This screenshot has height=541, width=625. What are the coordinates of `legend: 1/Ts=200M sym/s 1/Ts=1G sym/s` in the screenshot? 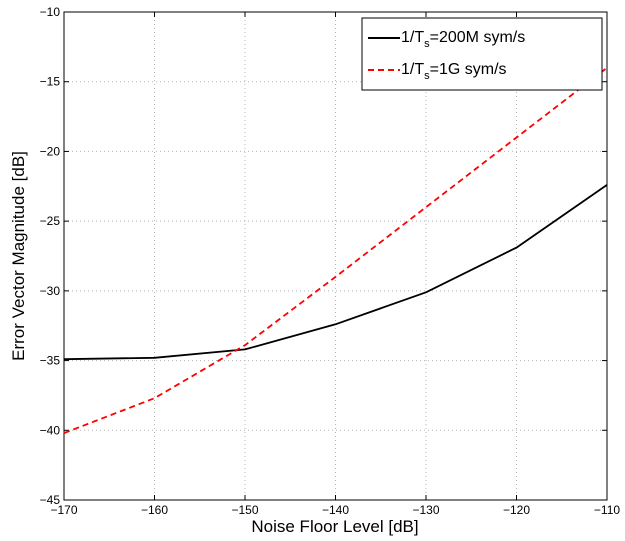 It's located at (482, 54).